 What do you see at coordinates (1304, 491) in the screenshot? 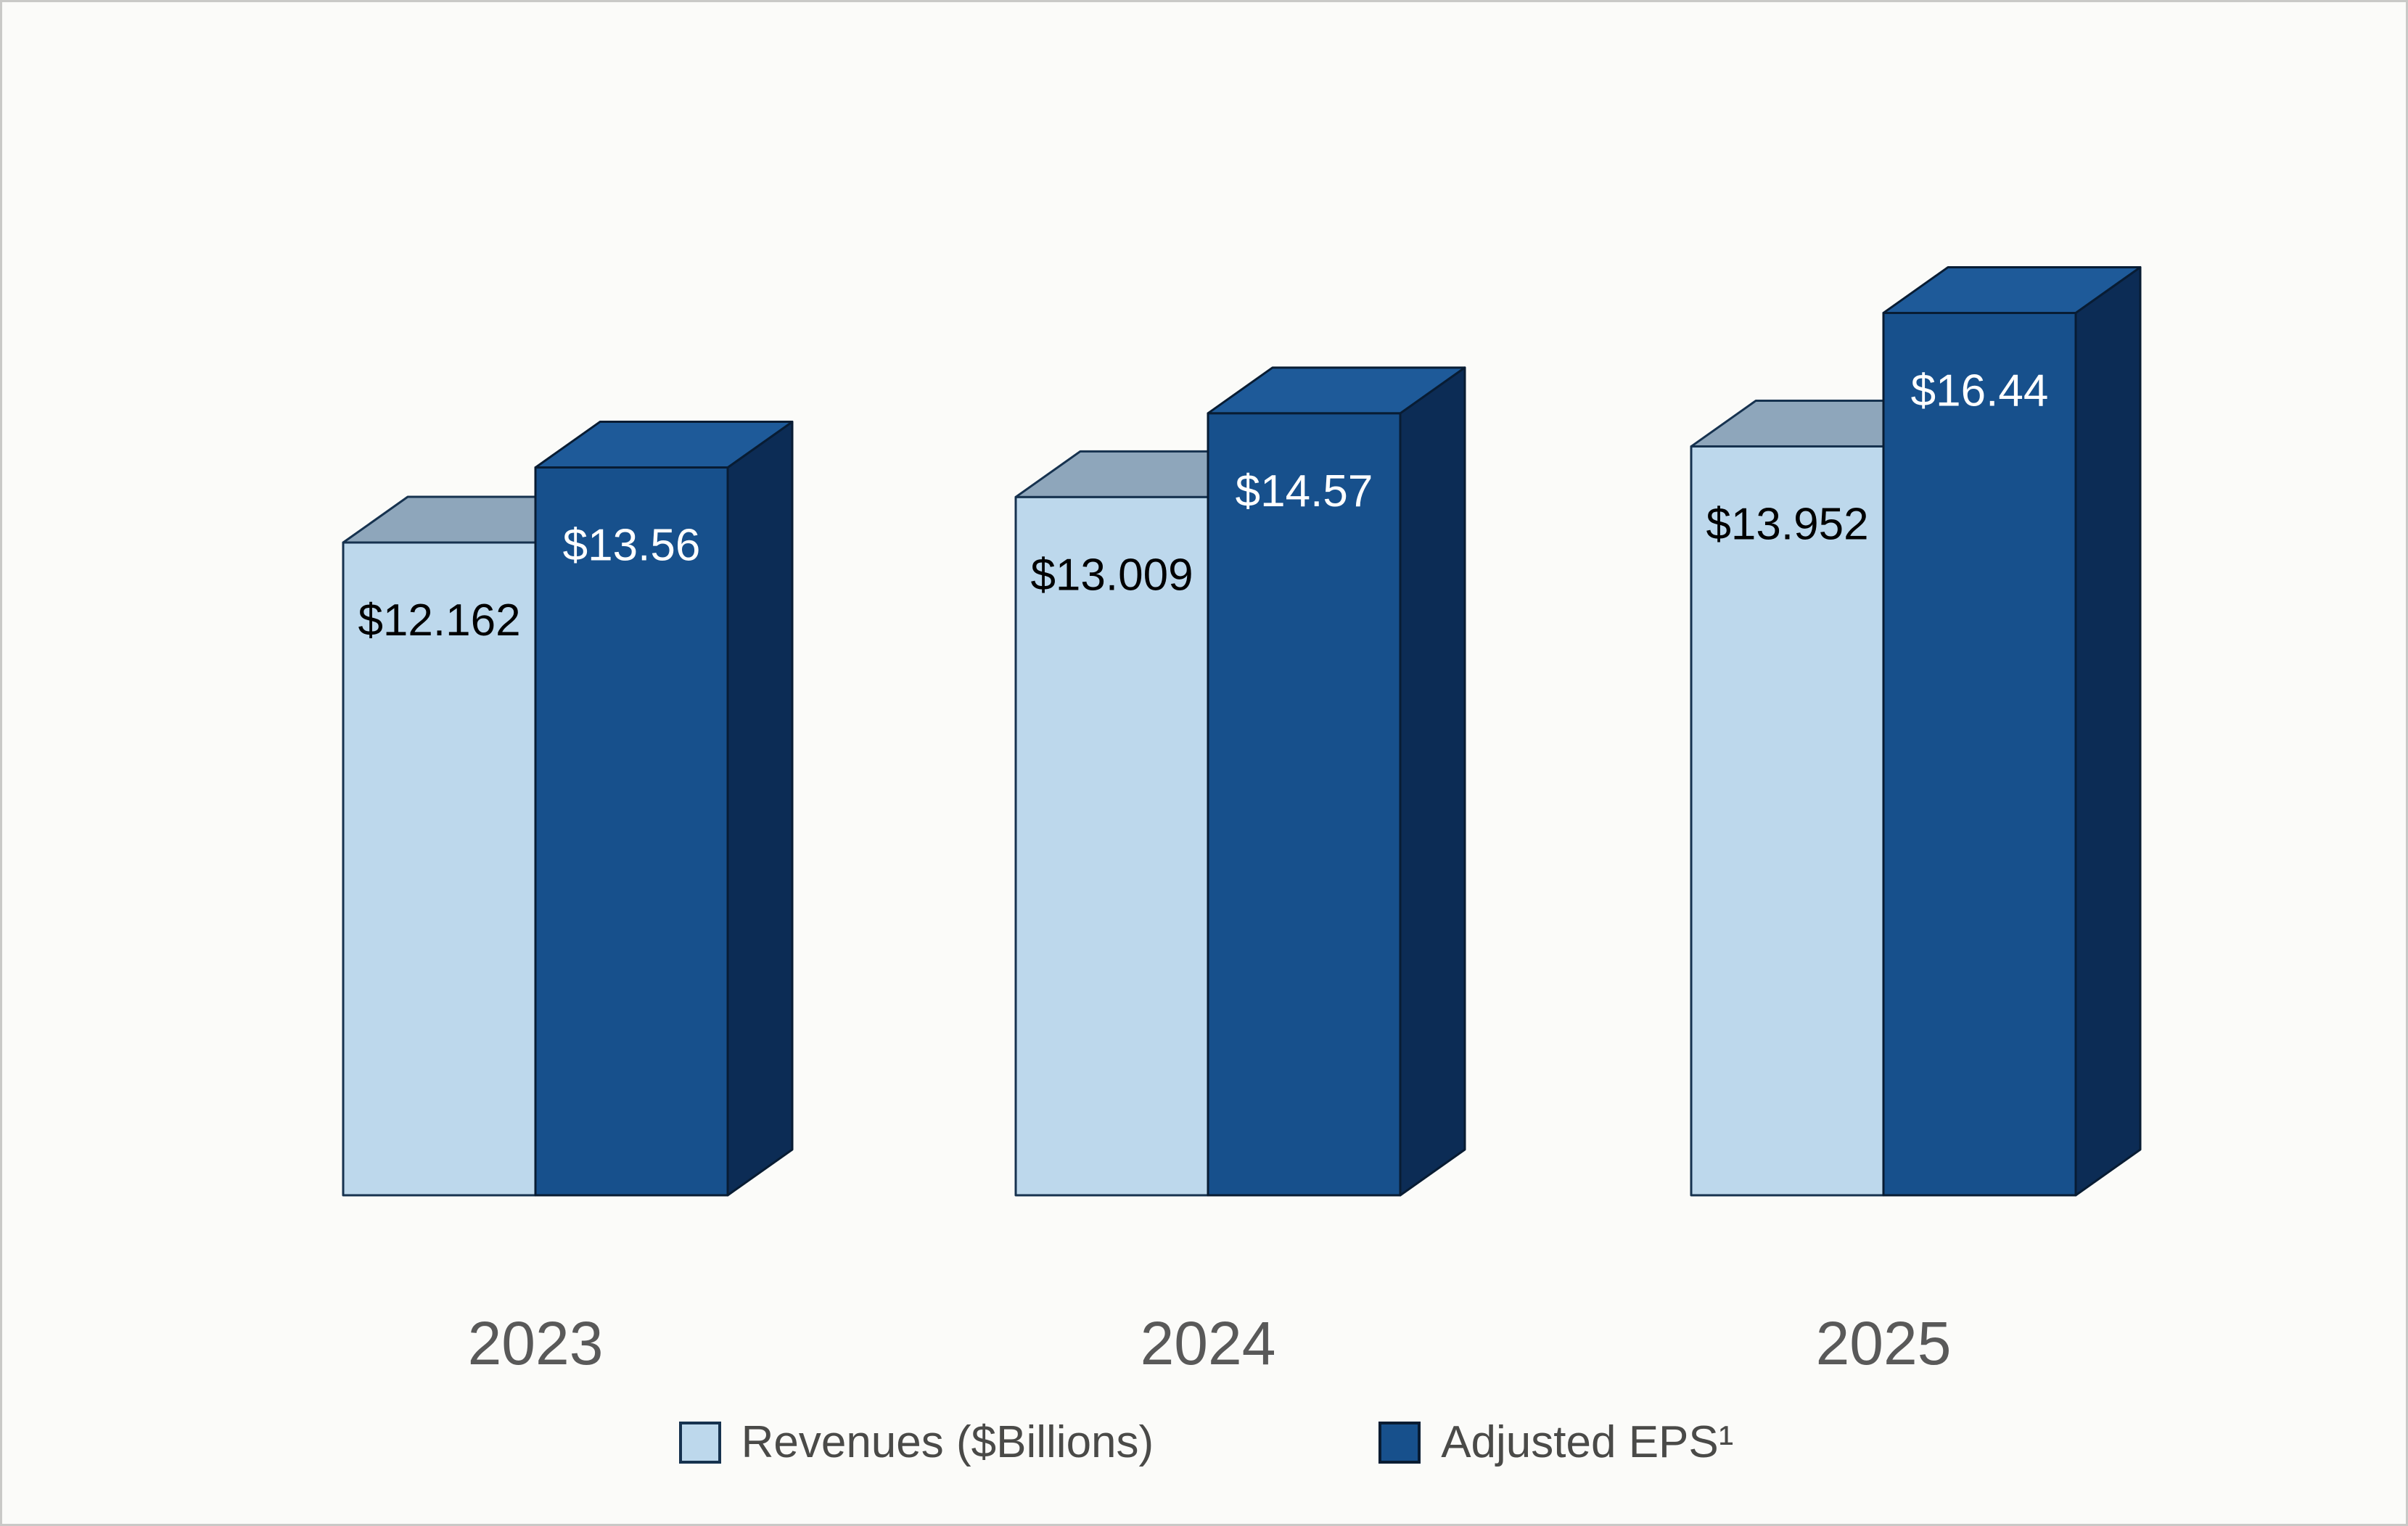
I see `value-label-adjusted-eps-2024: $14.57` at bounding box center [1304, 491].